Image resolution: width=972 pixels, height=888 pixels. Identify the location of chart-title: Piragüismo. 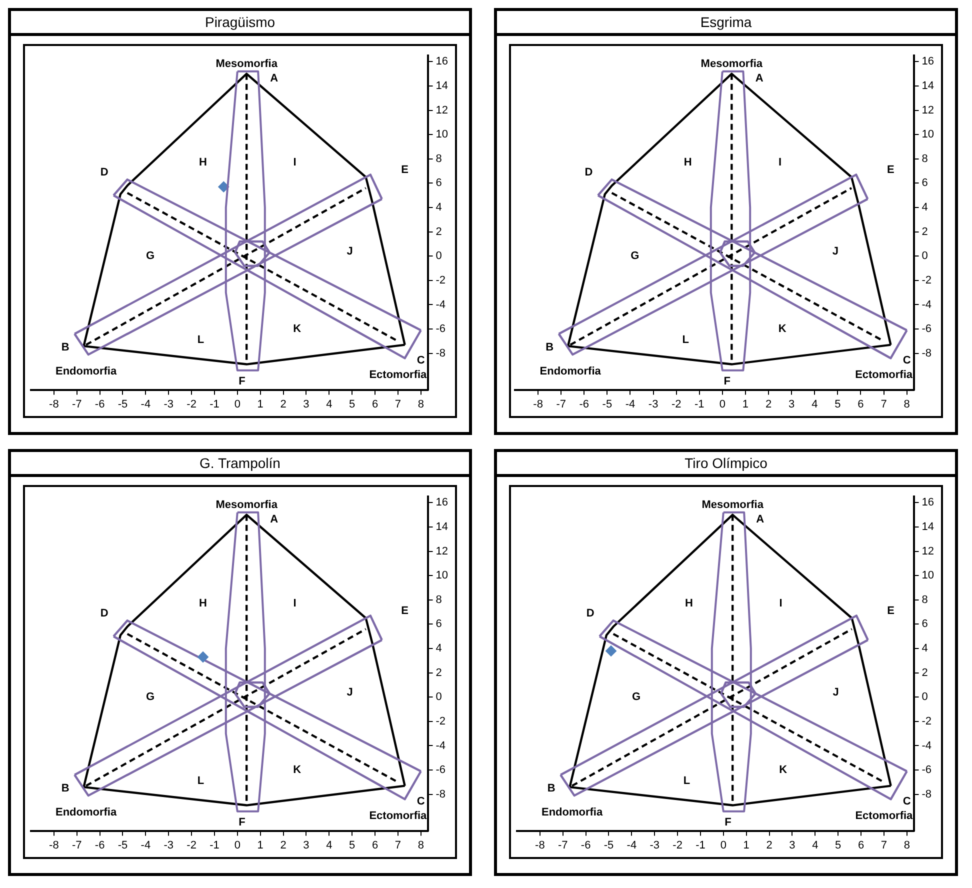
(240, 23).